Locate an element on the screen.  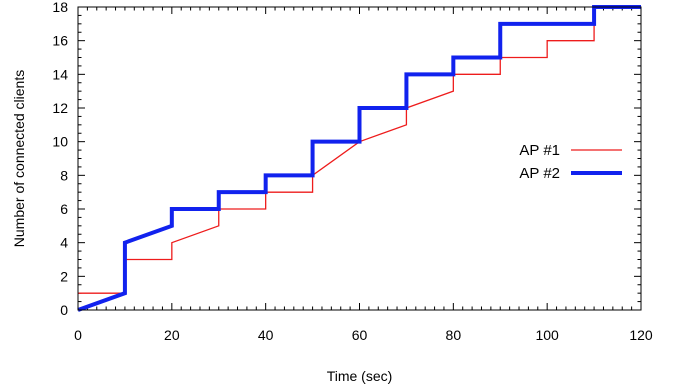
y-tick-label: 16 is located at coordinates (60, 41).